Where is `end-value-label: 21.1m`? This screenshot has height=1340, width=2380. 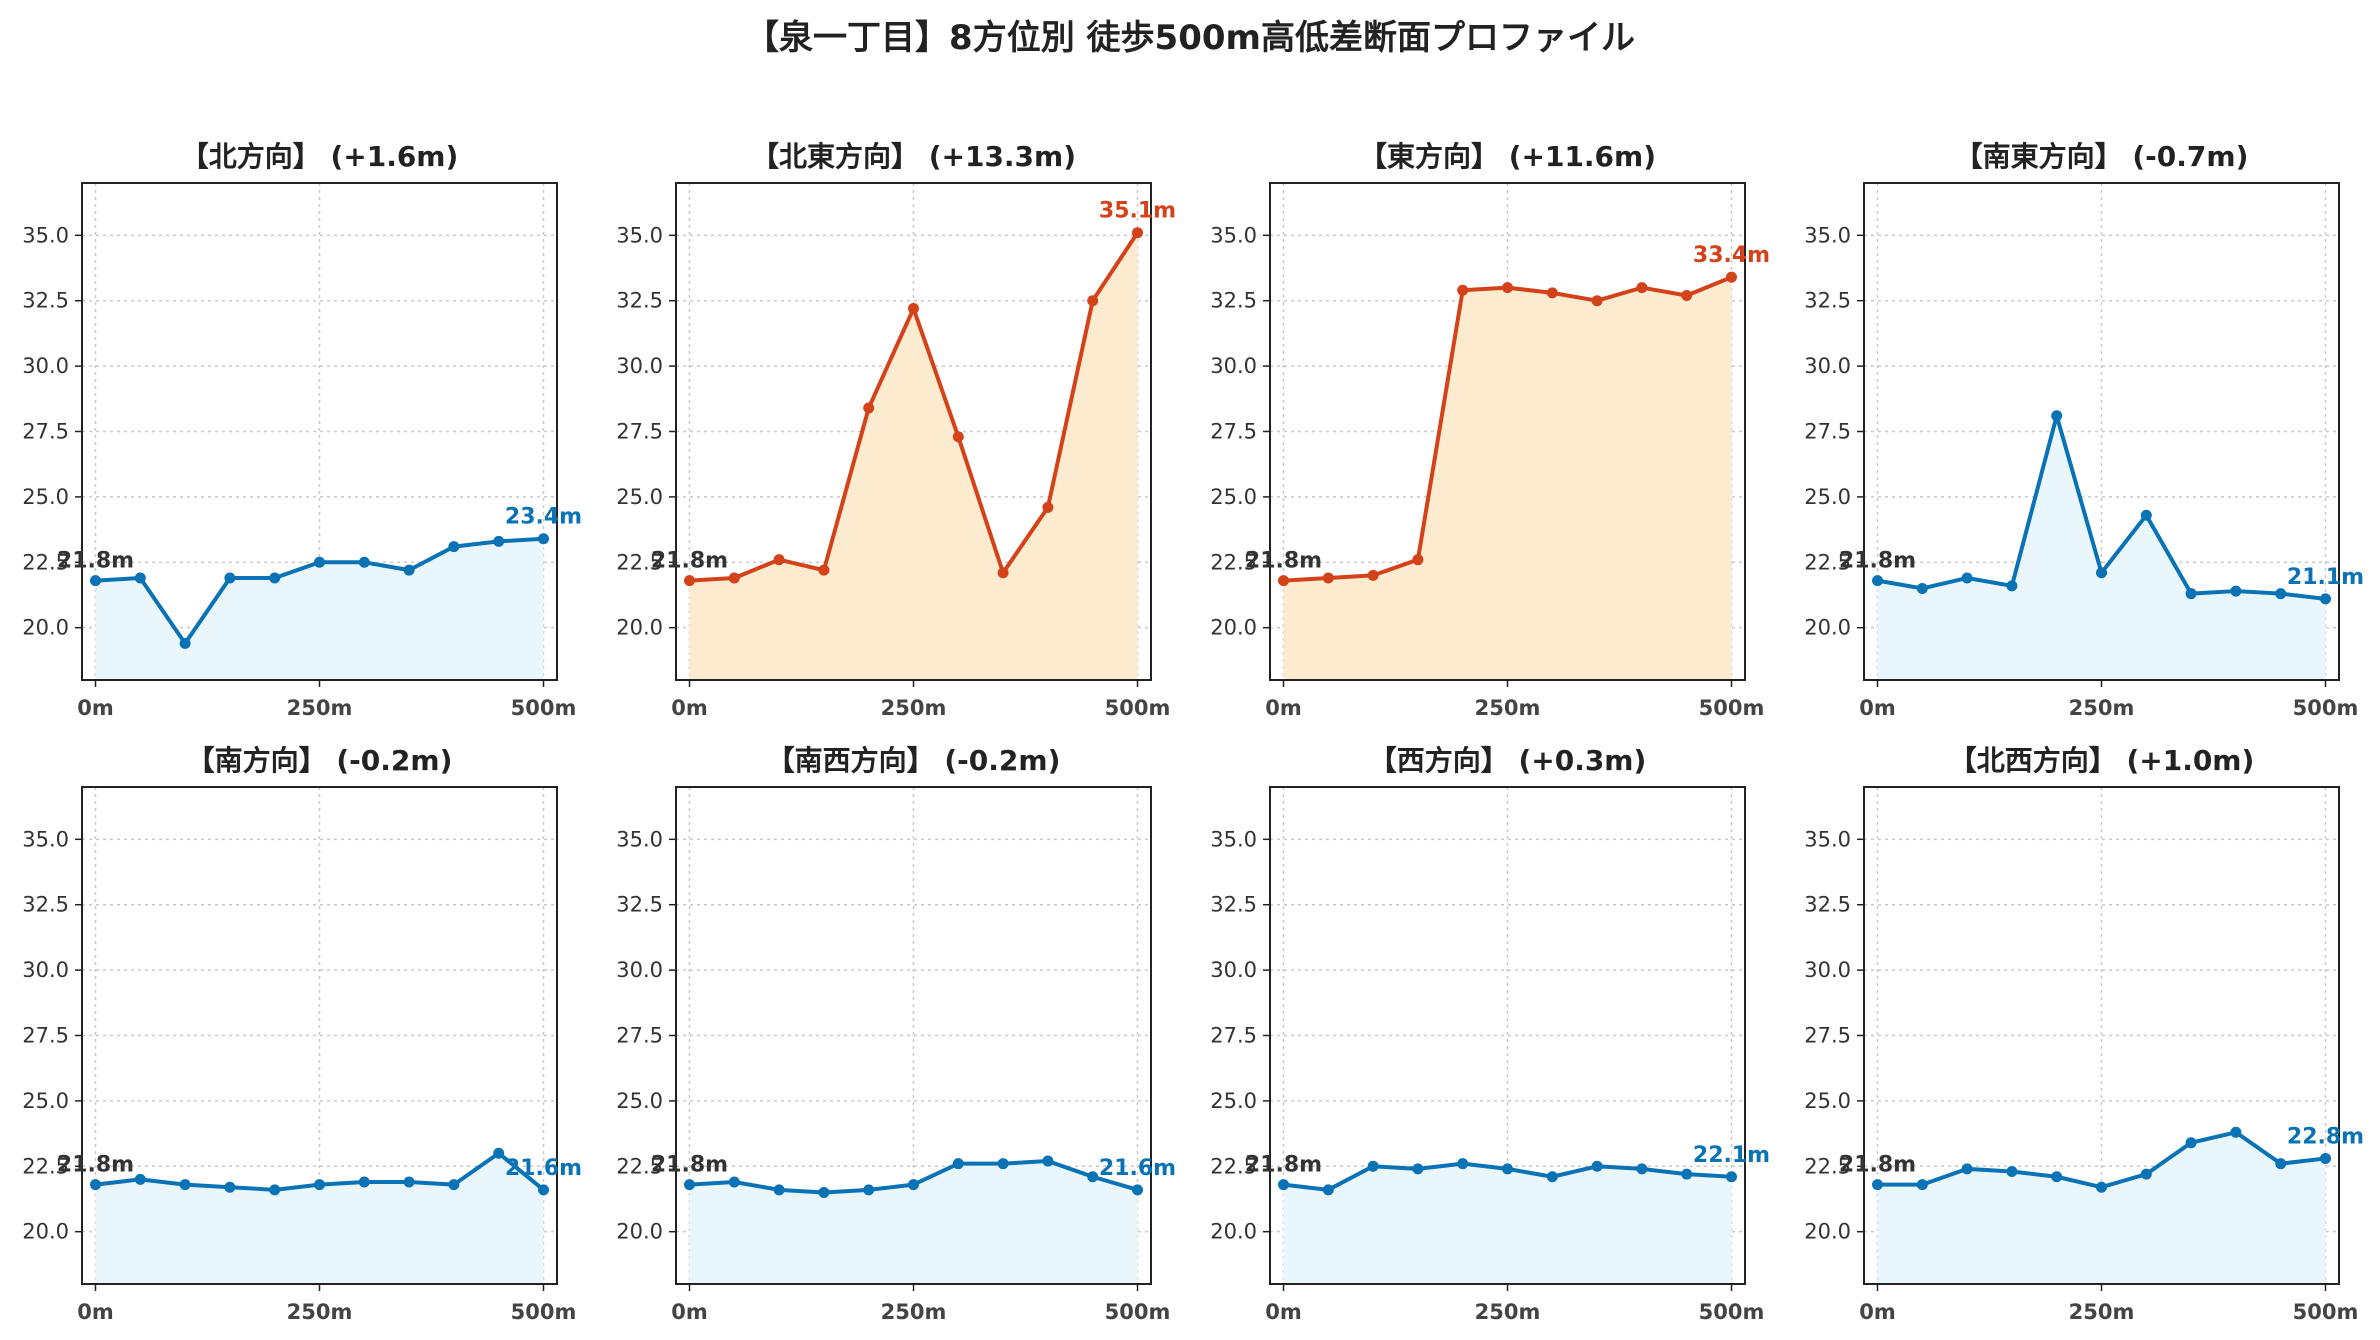
end-value-label: 21.1m is located at coordinates (2325, 577).